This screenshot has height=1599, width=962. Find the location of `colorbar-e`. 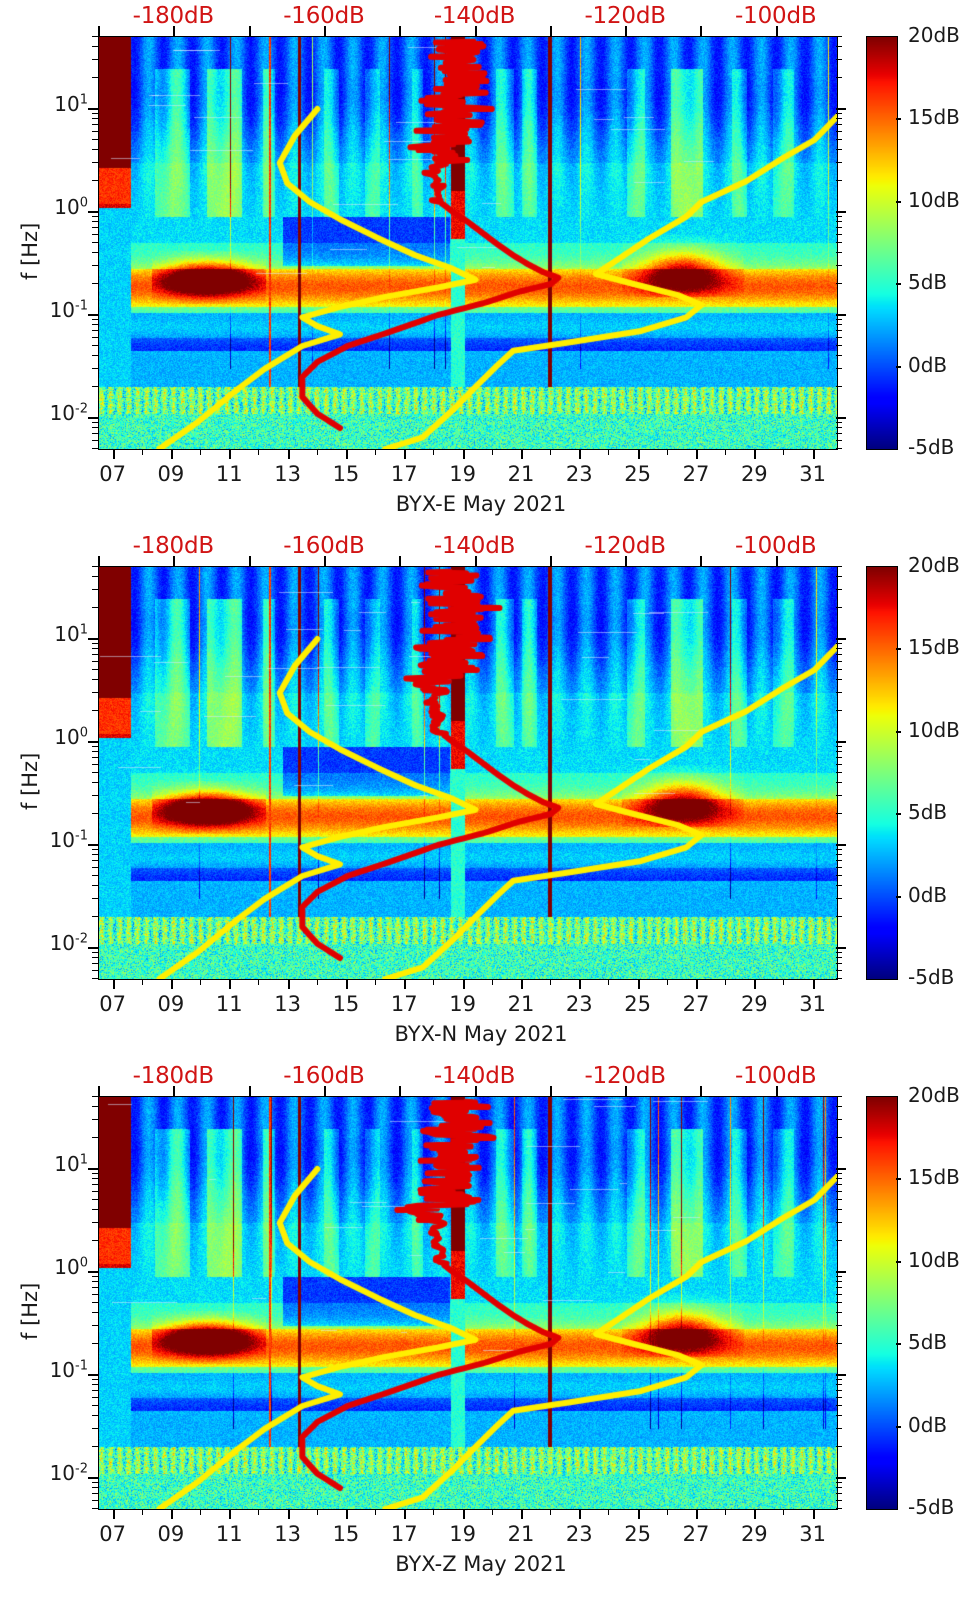

colorbar-e is located at coordinates (882, 243).